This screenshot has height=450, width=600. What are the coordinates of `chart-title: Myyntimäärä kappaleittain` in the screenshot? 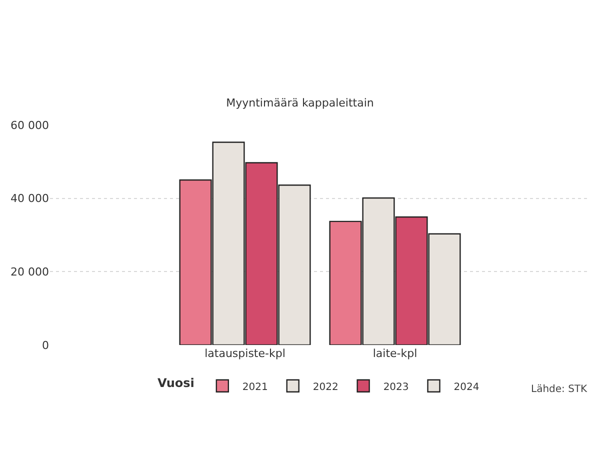 It's located at (300, 103).